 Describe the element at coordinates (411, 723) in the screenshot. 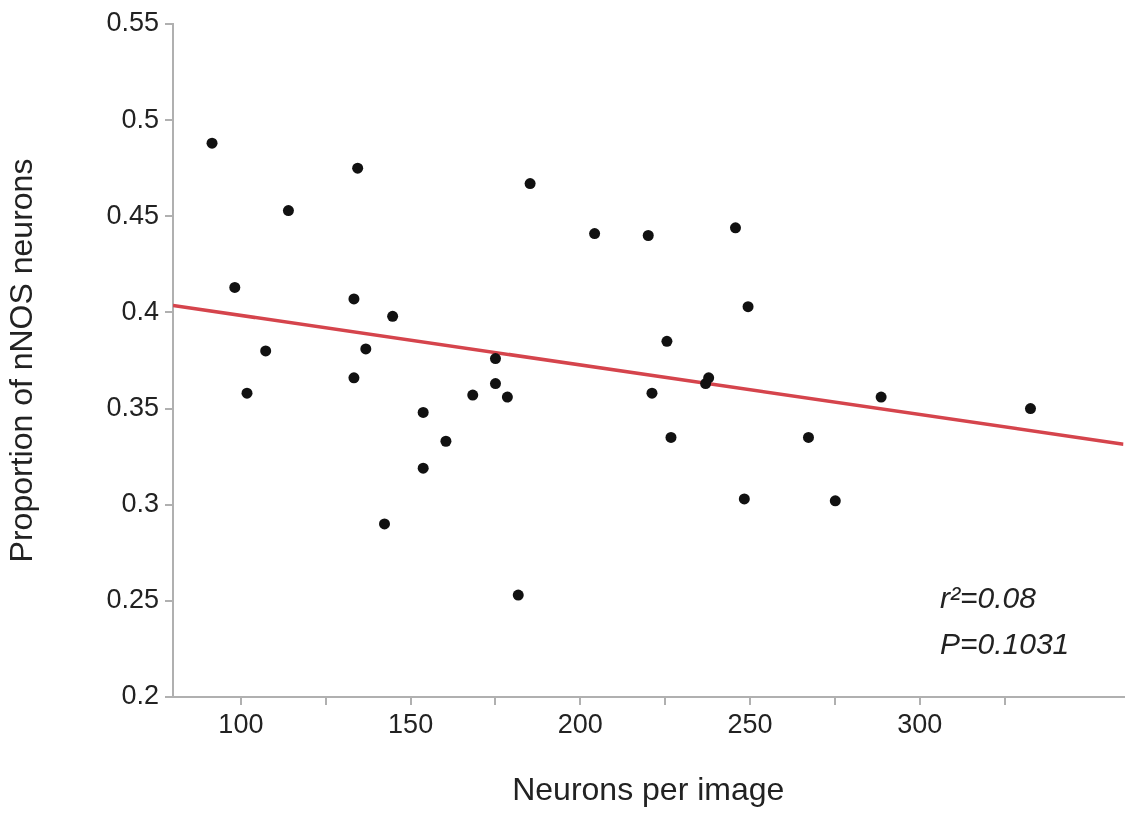

I see `x-tick-label: 150` at that location.